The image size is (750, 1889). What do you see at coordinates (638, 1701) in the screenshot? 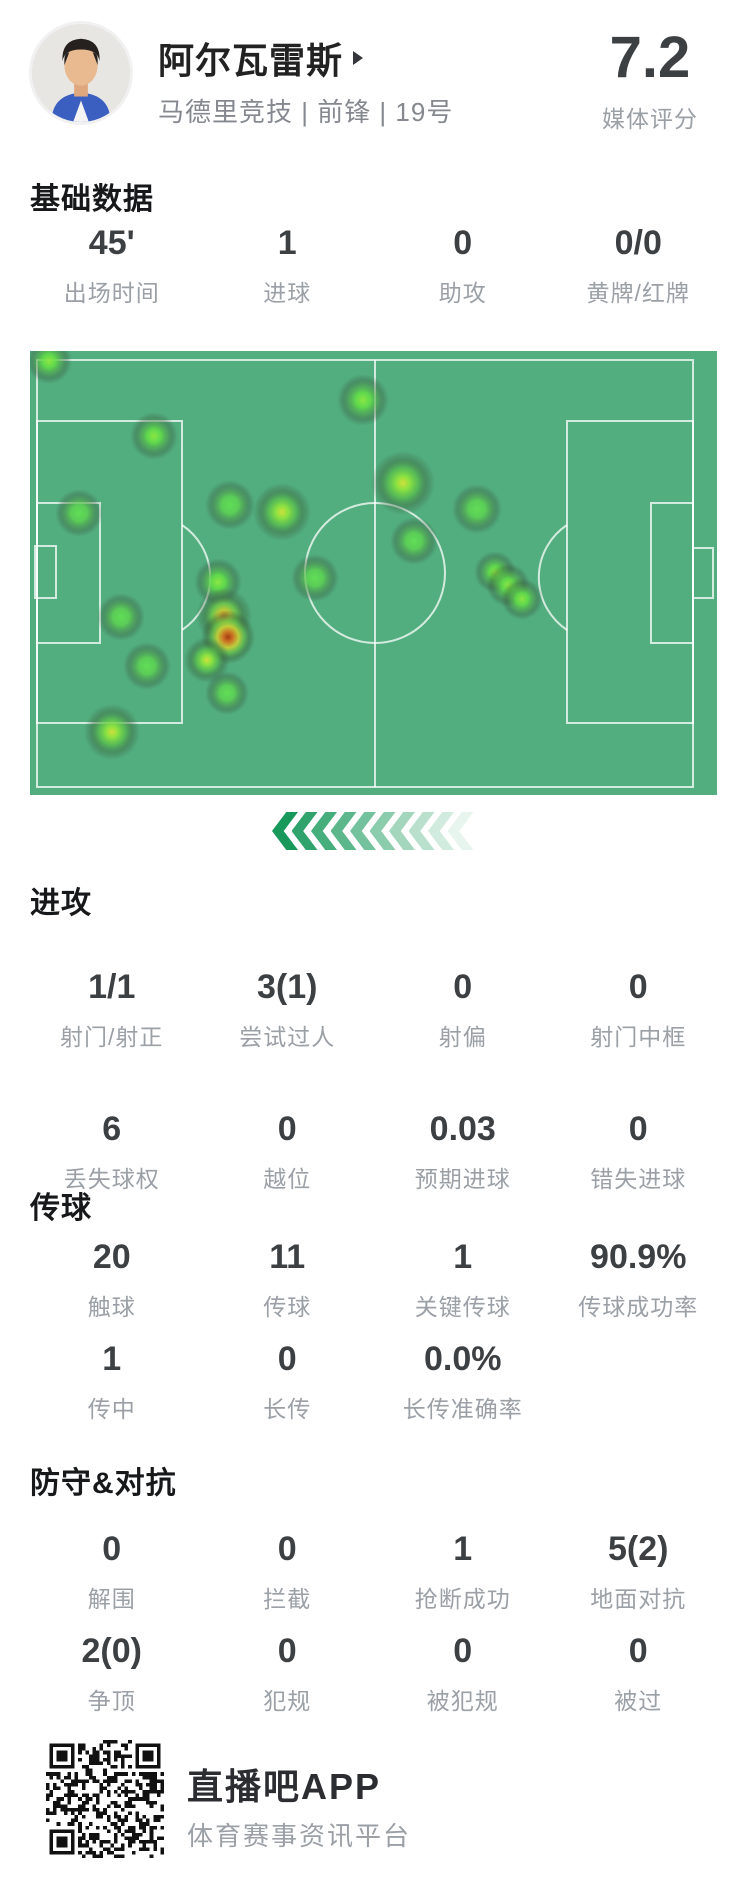
I see `stat-label: 被过` at bounding box center [638, 1701].